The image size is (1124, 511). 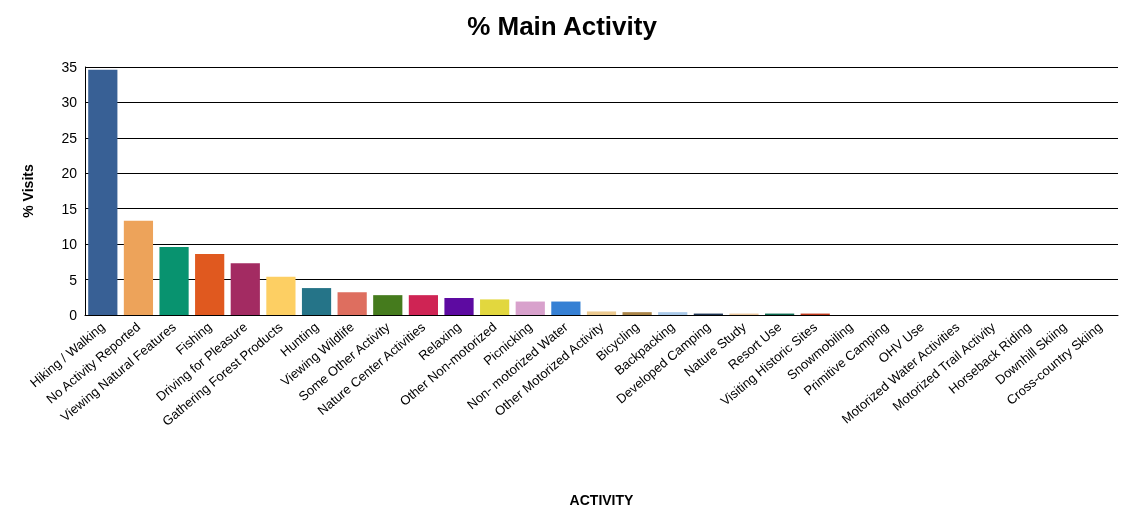 I want to click on y-tick-label: 10, so click(x=69, y=244).